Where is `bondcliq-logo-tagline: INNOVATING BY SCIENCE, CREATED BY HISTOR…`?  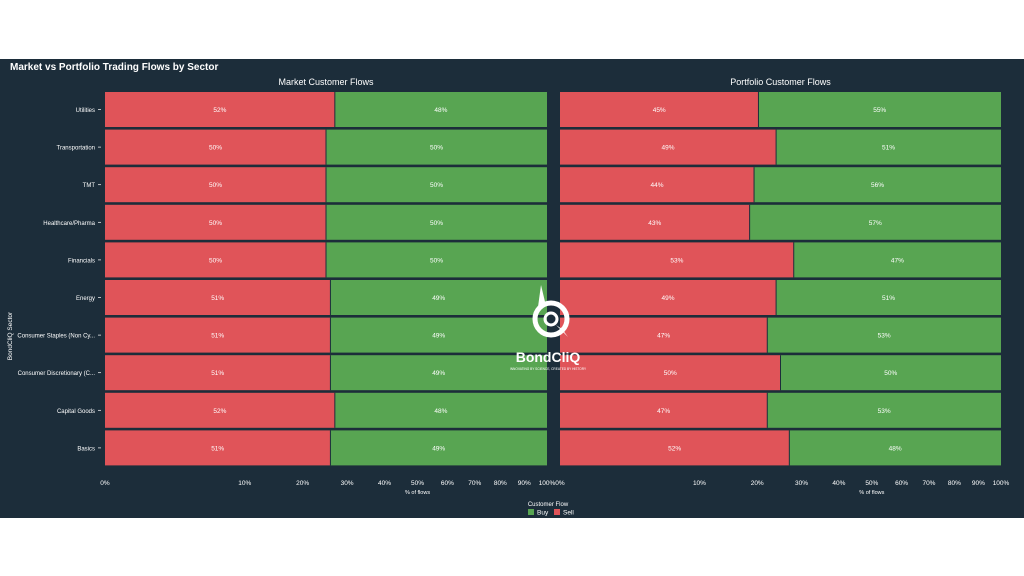
bondcliq-logo-tagline: INNOVATING BY SCIENCE, CREATED BY HISTOR… is located at coordinates (548, 369).